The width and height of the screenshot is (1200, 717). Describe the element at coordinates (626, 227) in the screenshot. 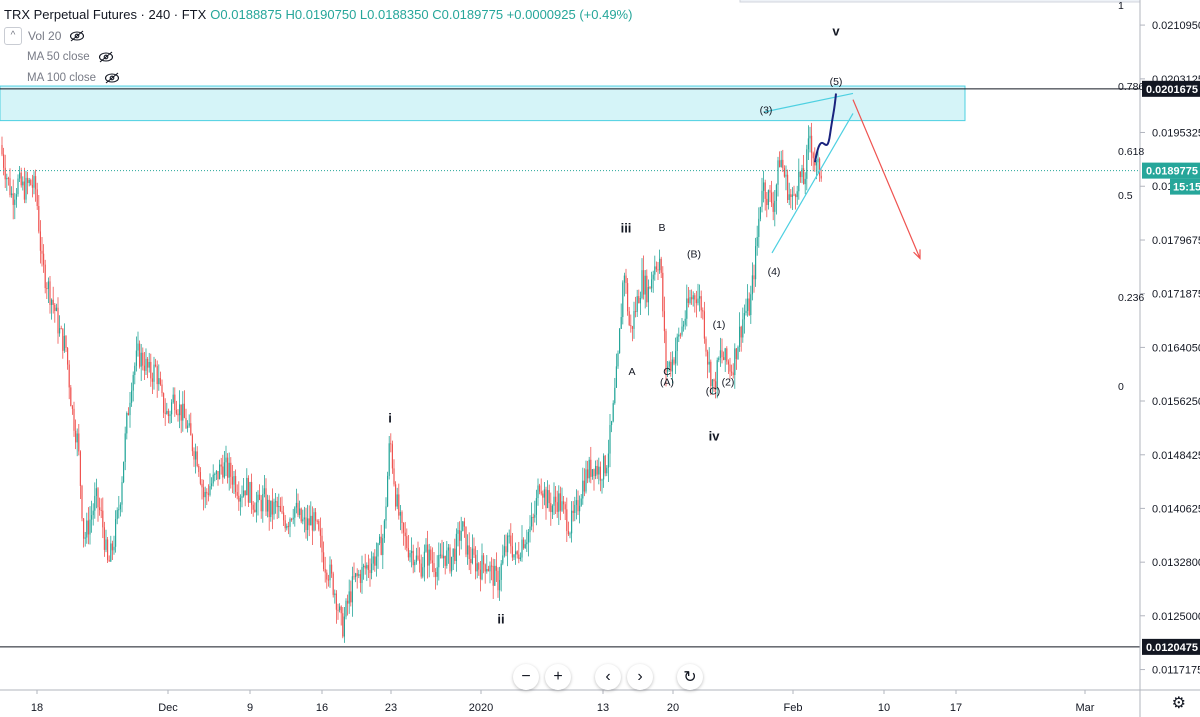

I see `wave-label: iii` at that location.